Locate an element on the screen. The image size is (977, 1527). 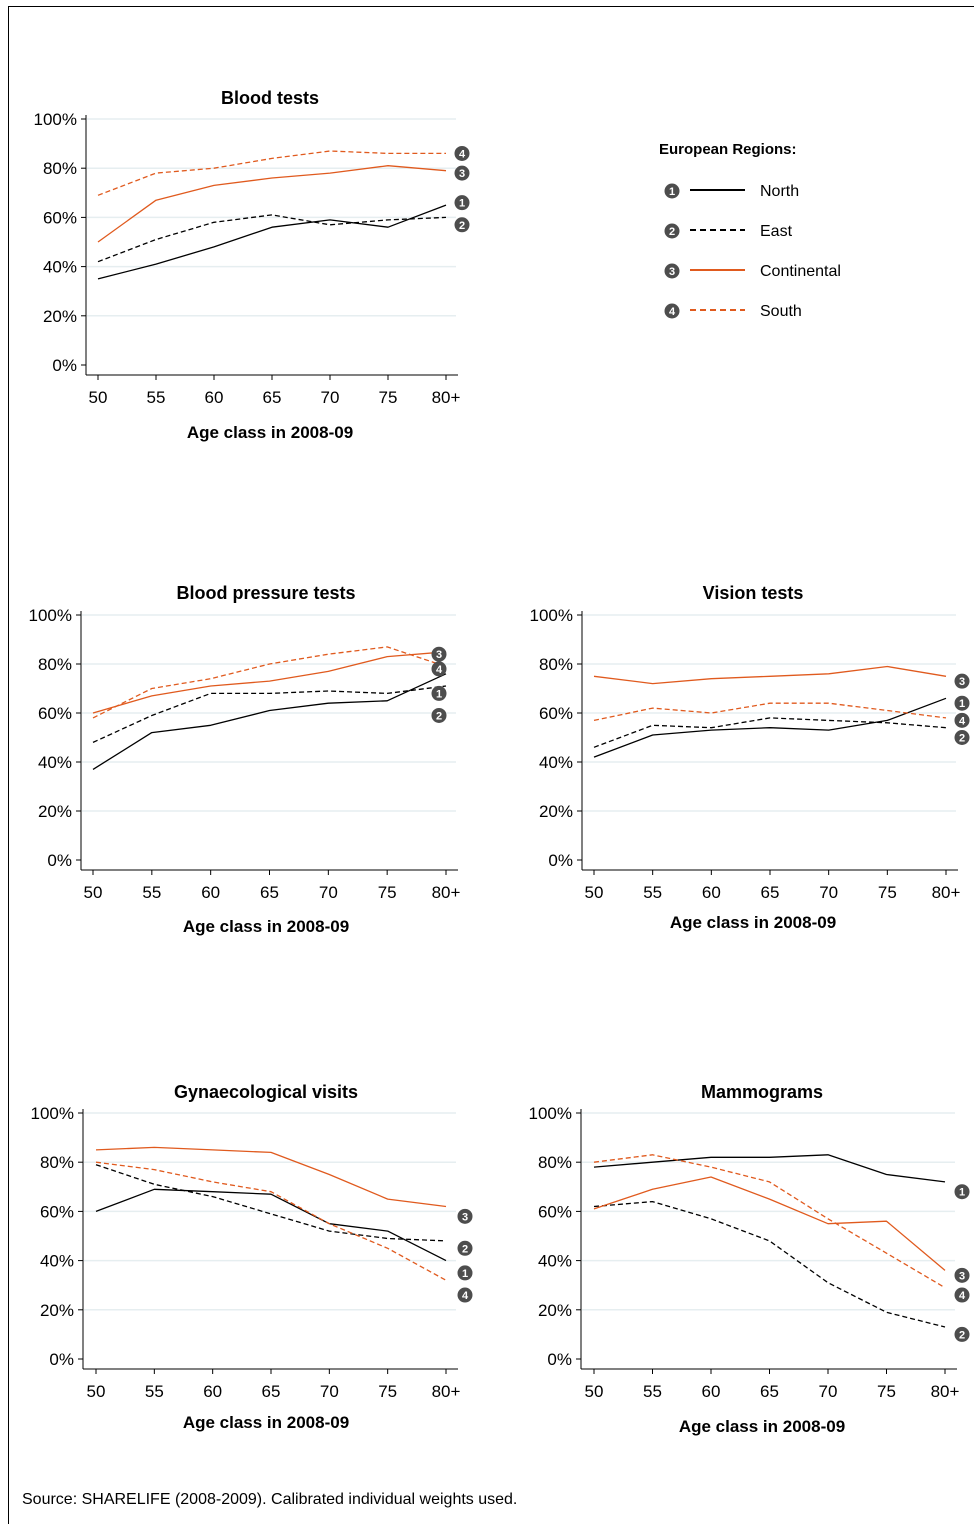
legend-badge-1: 1 is located at coordinates (672, 191).